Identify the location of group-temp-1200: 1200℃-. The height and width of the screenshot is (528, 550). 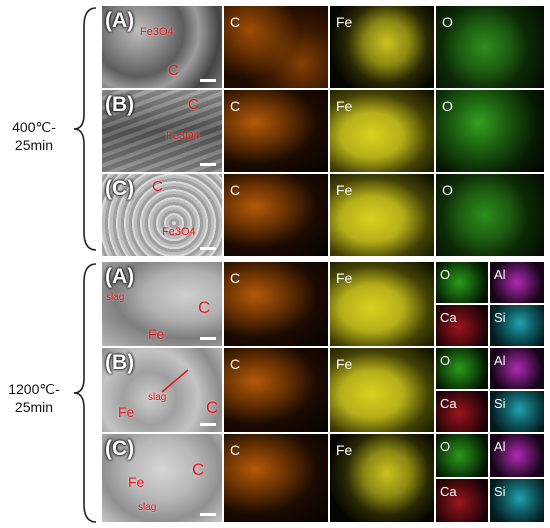
(34, 389).